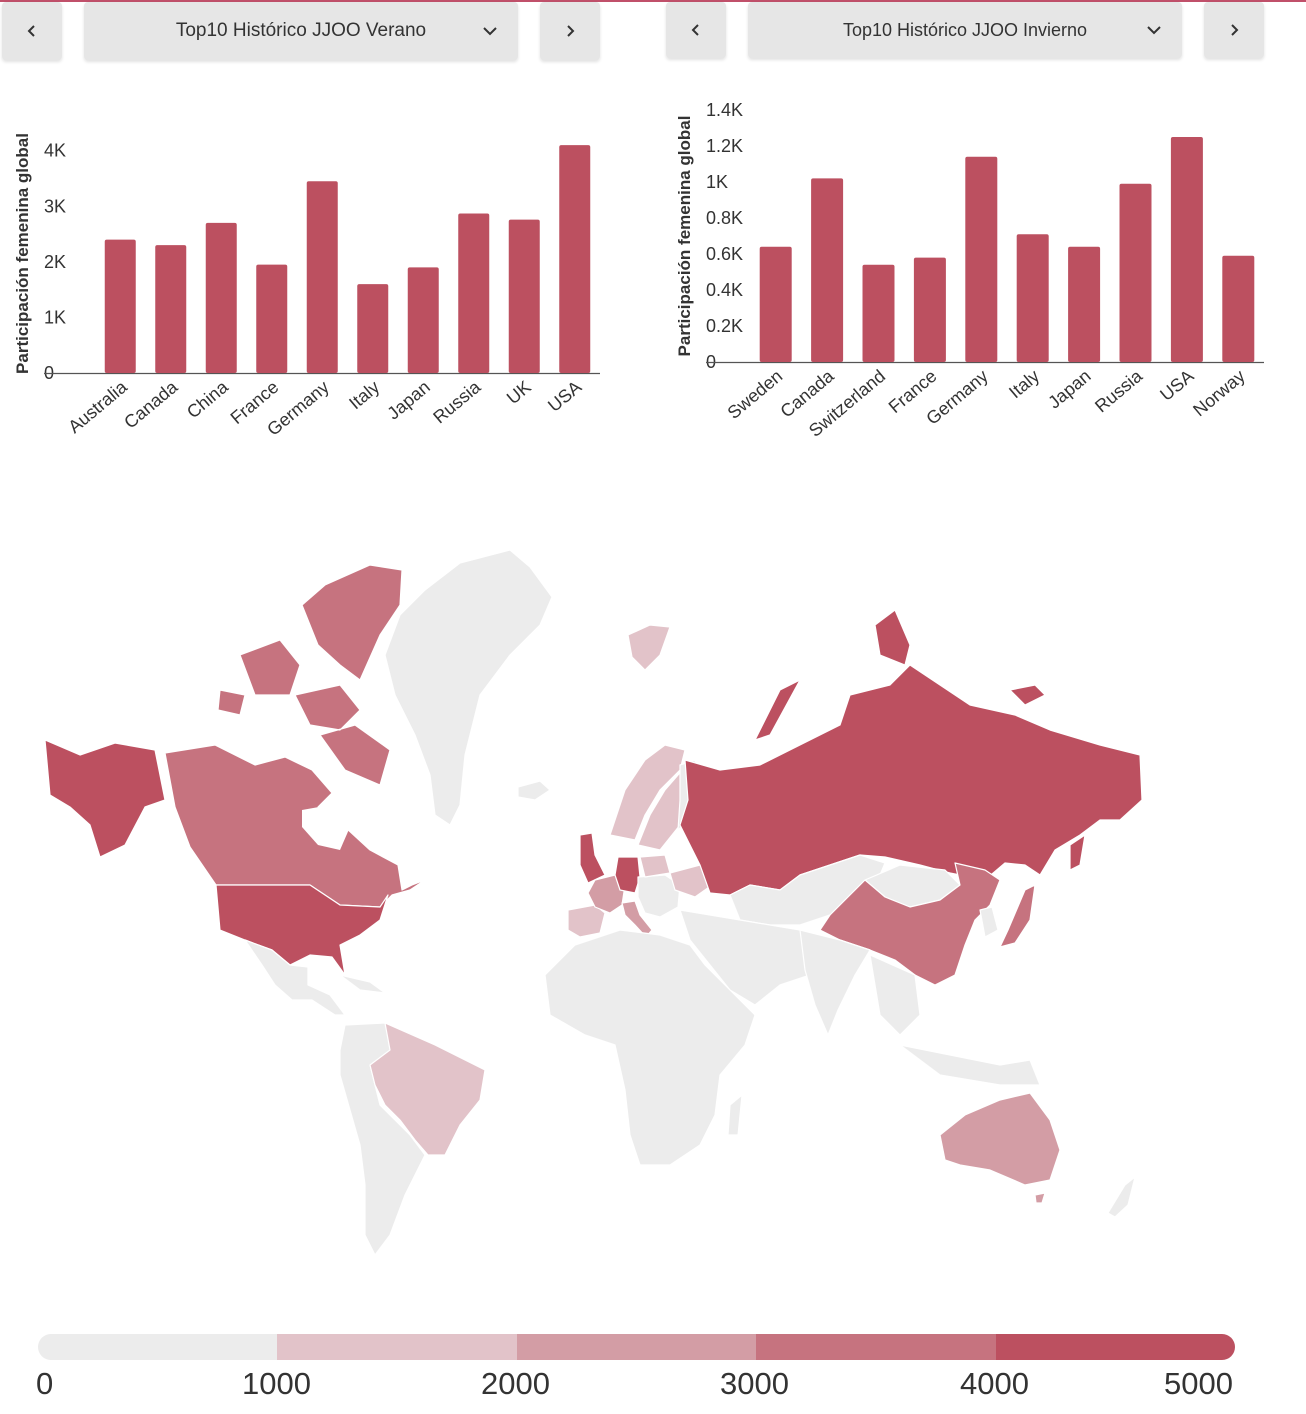 The image size is (1306, 1414). I want to click on prev-button-summer, so click(32, 31).